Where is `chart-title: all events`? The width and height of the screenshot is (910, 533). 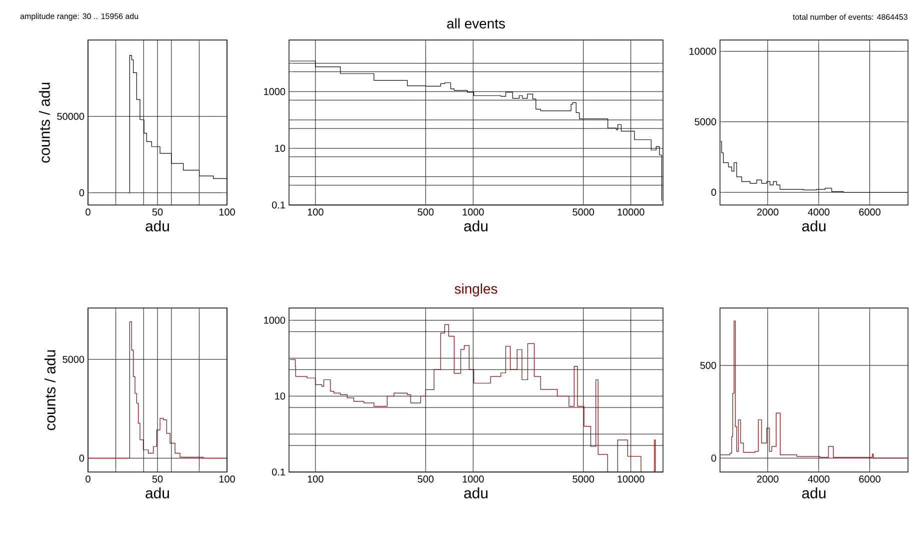 chart-title: all events is located at coordinates (476, 23).